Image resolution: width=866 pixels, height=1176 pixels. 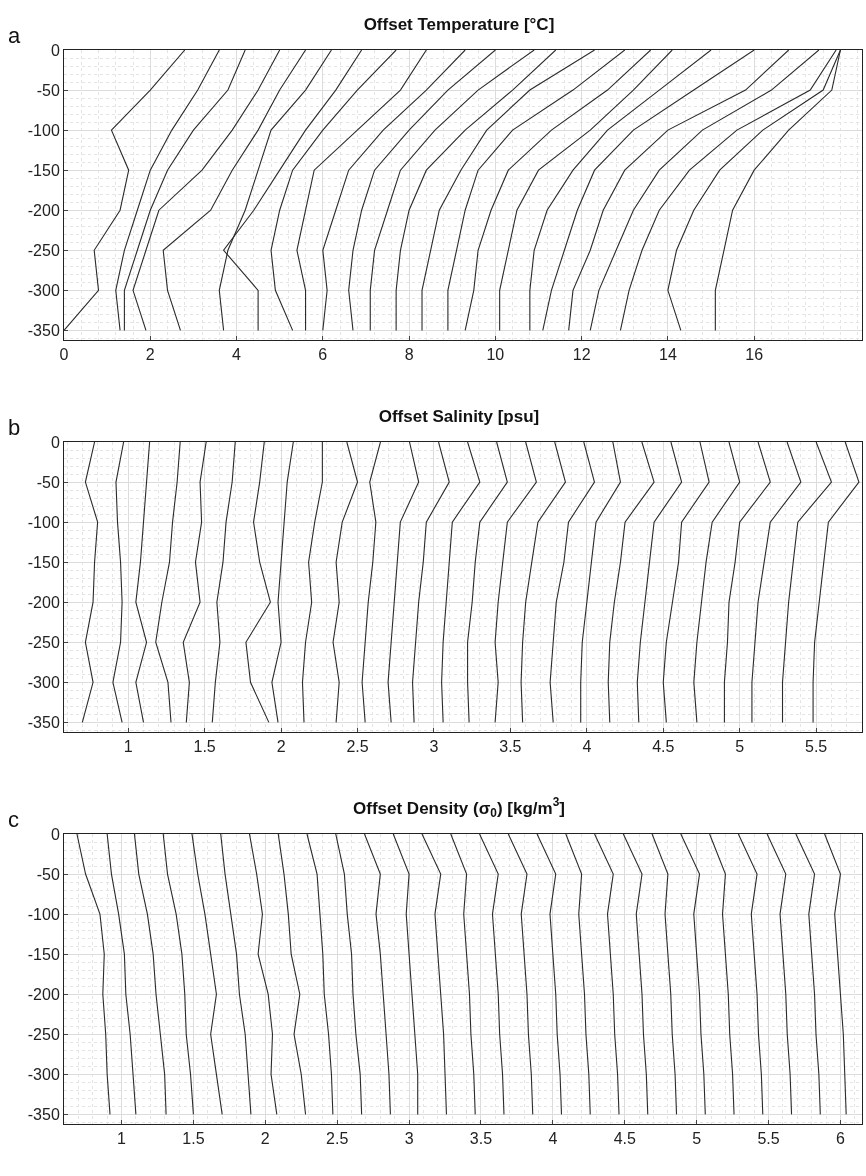 I want to click on text: a, so click(x=14, y=35).